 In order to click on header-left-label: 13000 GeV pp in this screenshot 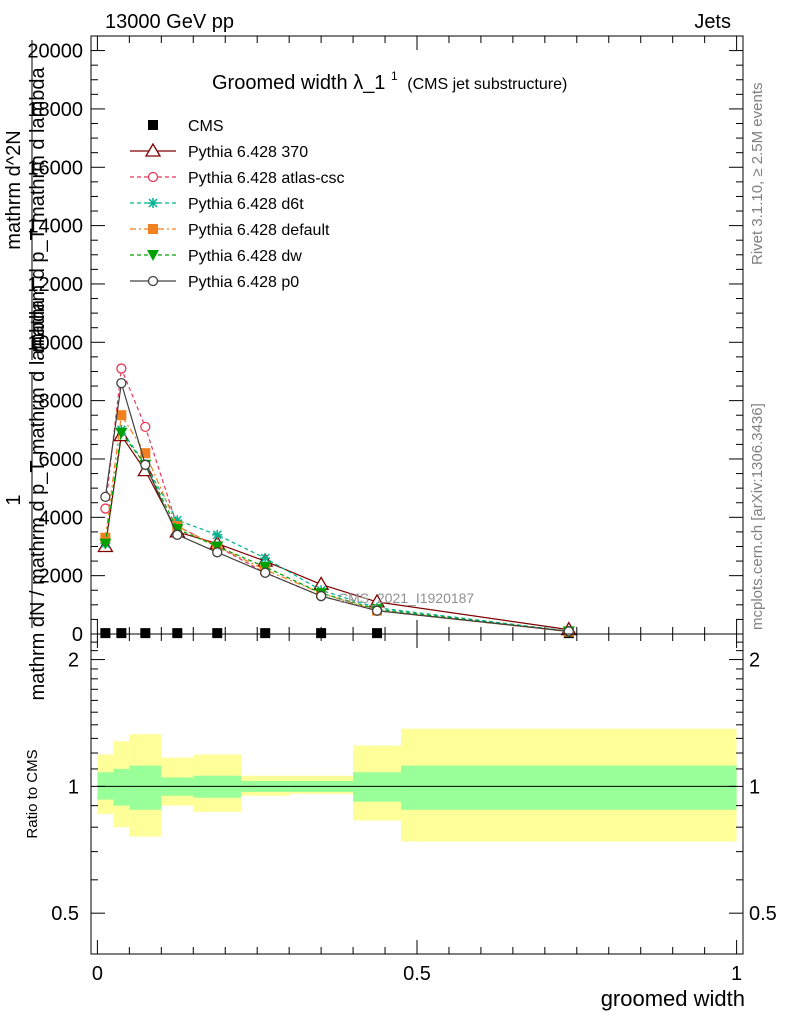, I will do `click(169, 22)`.